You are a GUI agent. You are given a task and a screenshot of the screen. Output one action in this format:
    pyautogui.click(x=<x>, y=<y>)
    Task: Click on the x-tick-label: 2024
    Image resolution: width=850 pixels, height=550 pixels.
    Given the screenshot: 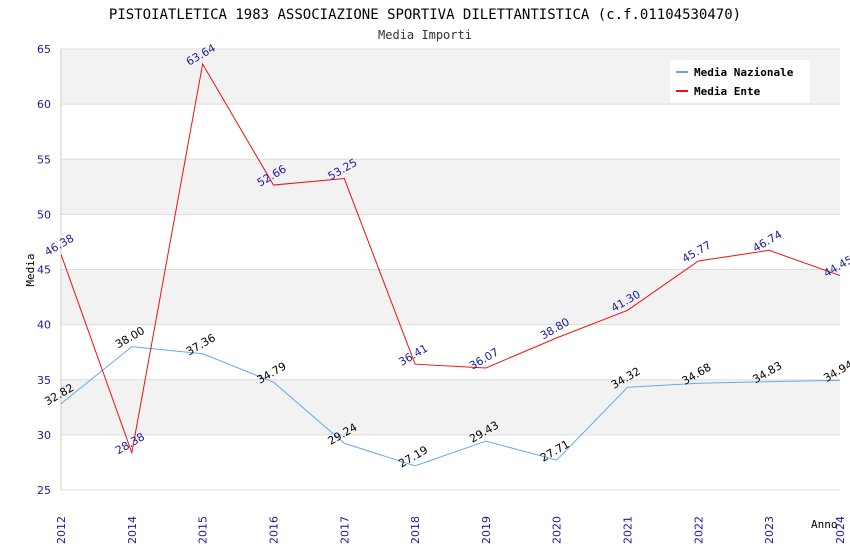 What is the action you would take?
    pyautogui.click(x=840, y=530)
    